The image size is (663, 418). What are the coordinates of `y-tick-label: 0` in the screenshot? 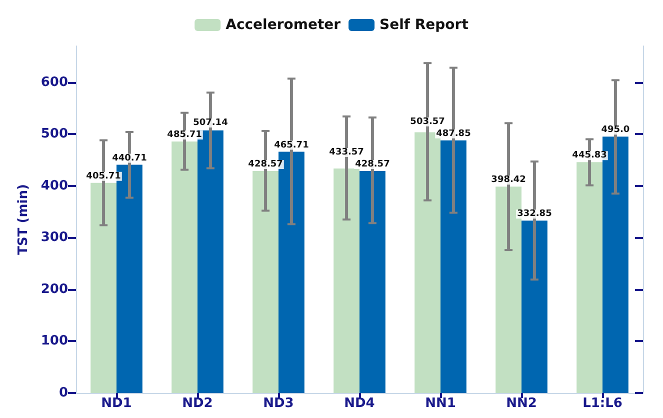 It's located at (63, 393).